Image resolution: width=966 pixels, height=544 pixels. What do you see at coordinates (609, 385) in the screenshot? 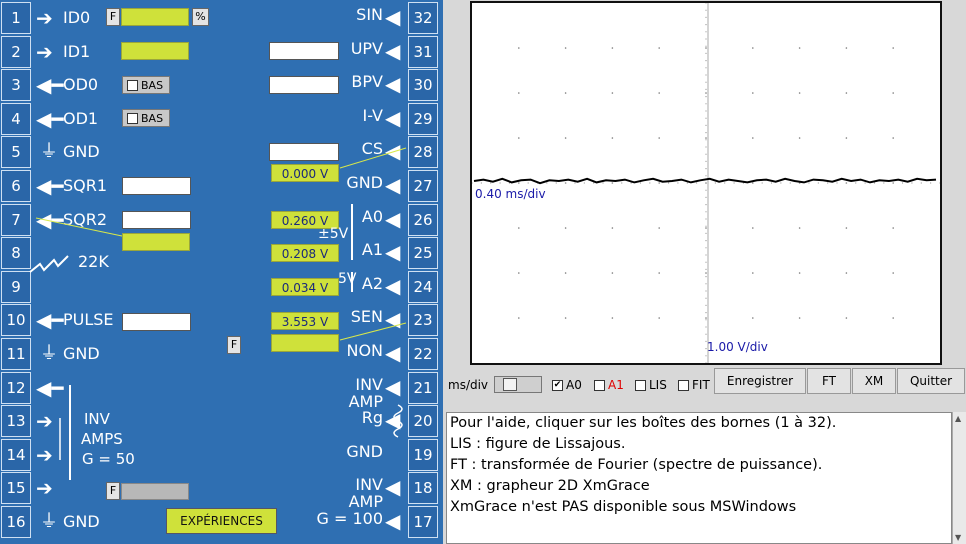
I see `a1-checkbox: A1` at bounding box center [609, 385].